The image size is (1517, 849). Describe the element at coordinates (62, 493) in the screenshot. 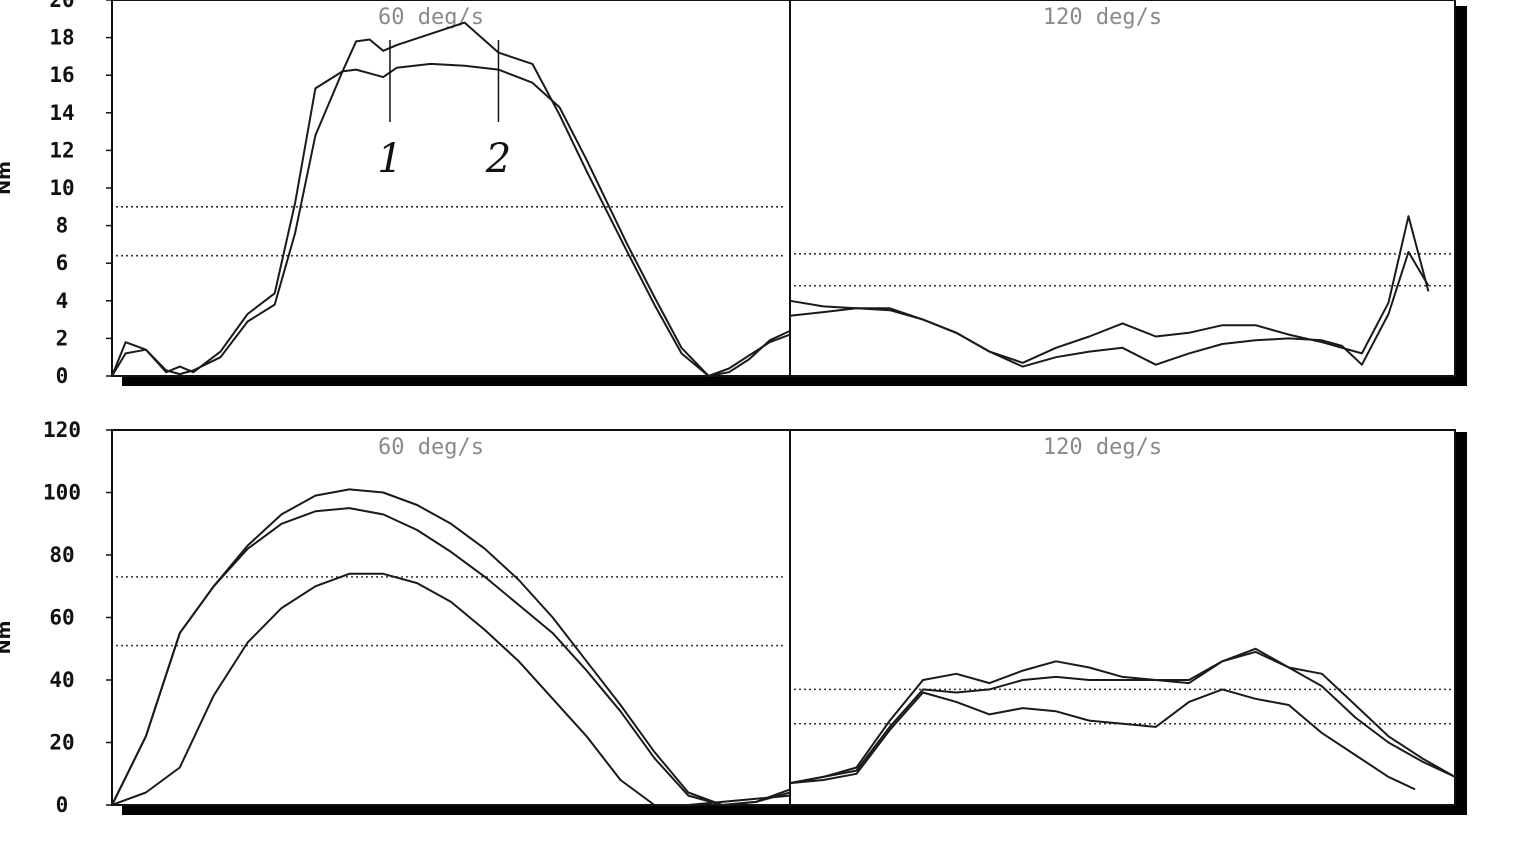

I see `y-tick-label: 100` at that location.